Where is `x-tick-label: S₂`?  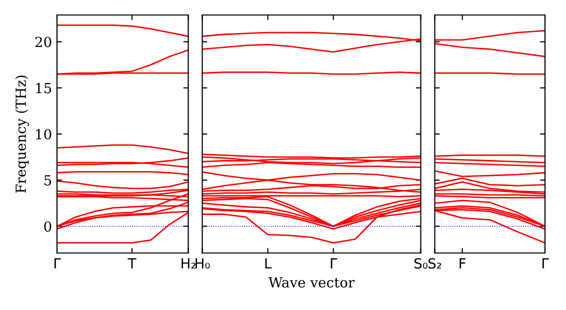
x-tick-label: S₂ is located at coordinates (435, 263).